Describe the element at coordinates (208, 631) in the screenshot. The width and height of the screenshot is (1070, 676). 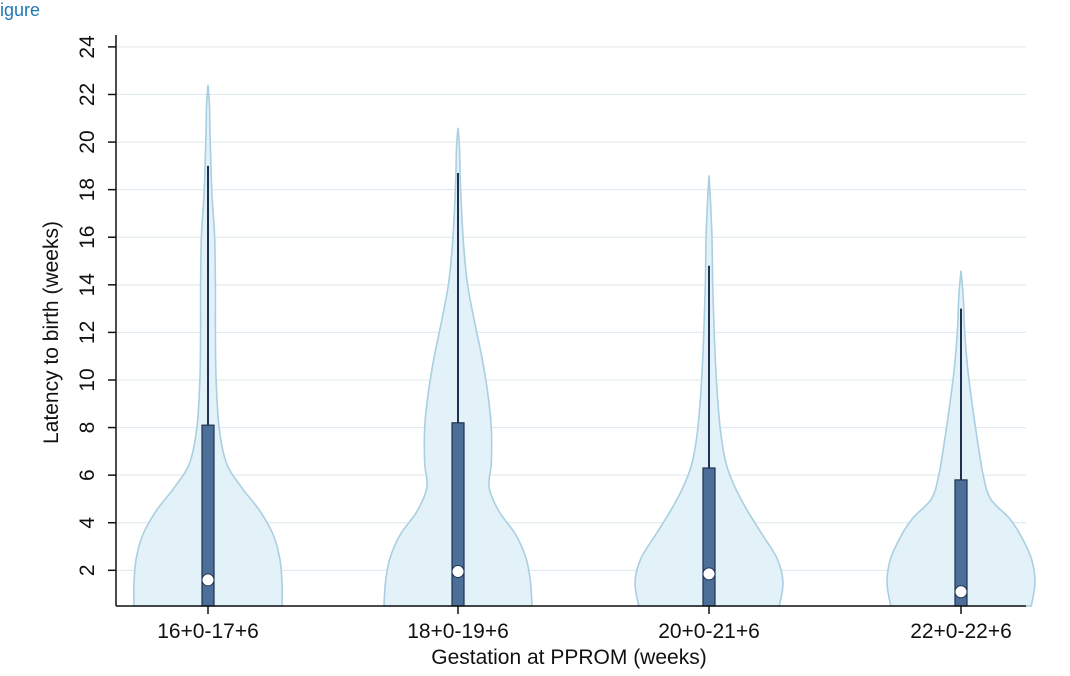
I see `x-tick-label: 16+0-17+6` at that location.